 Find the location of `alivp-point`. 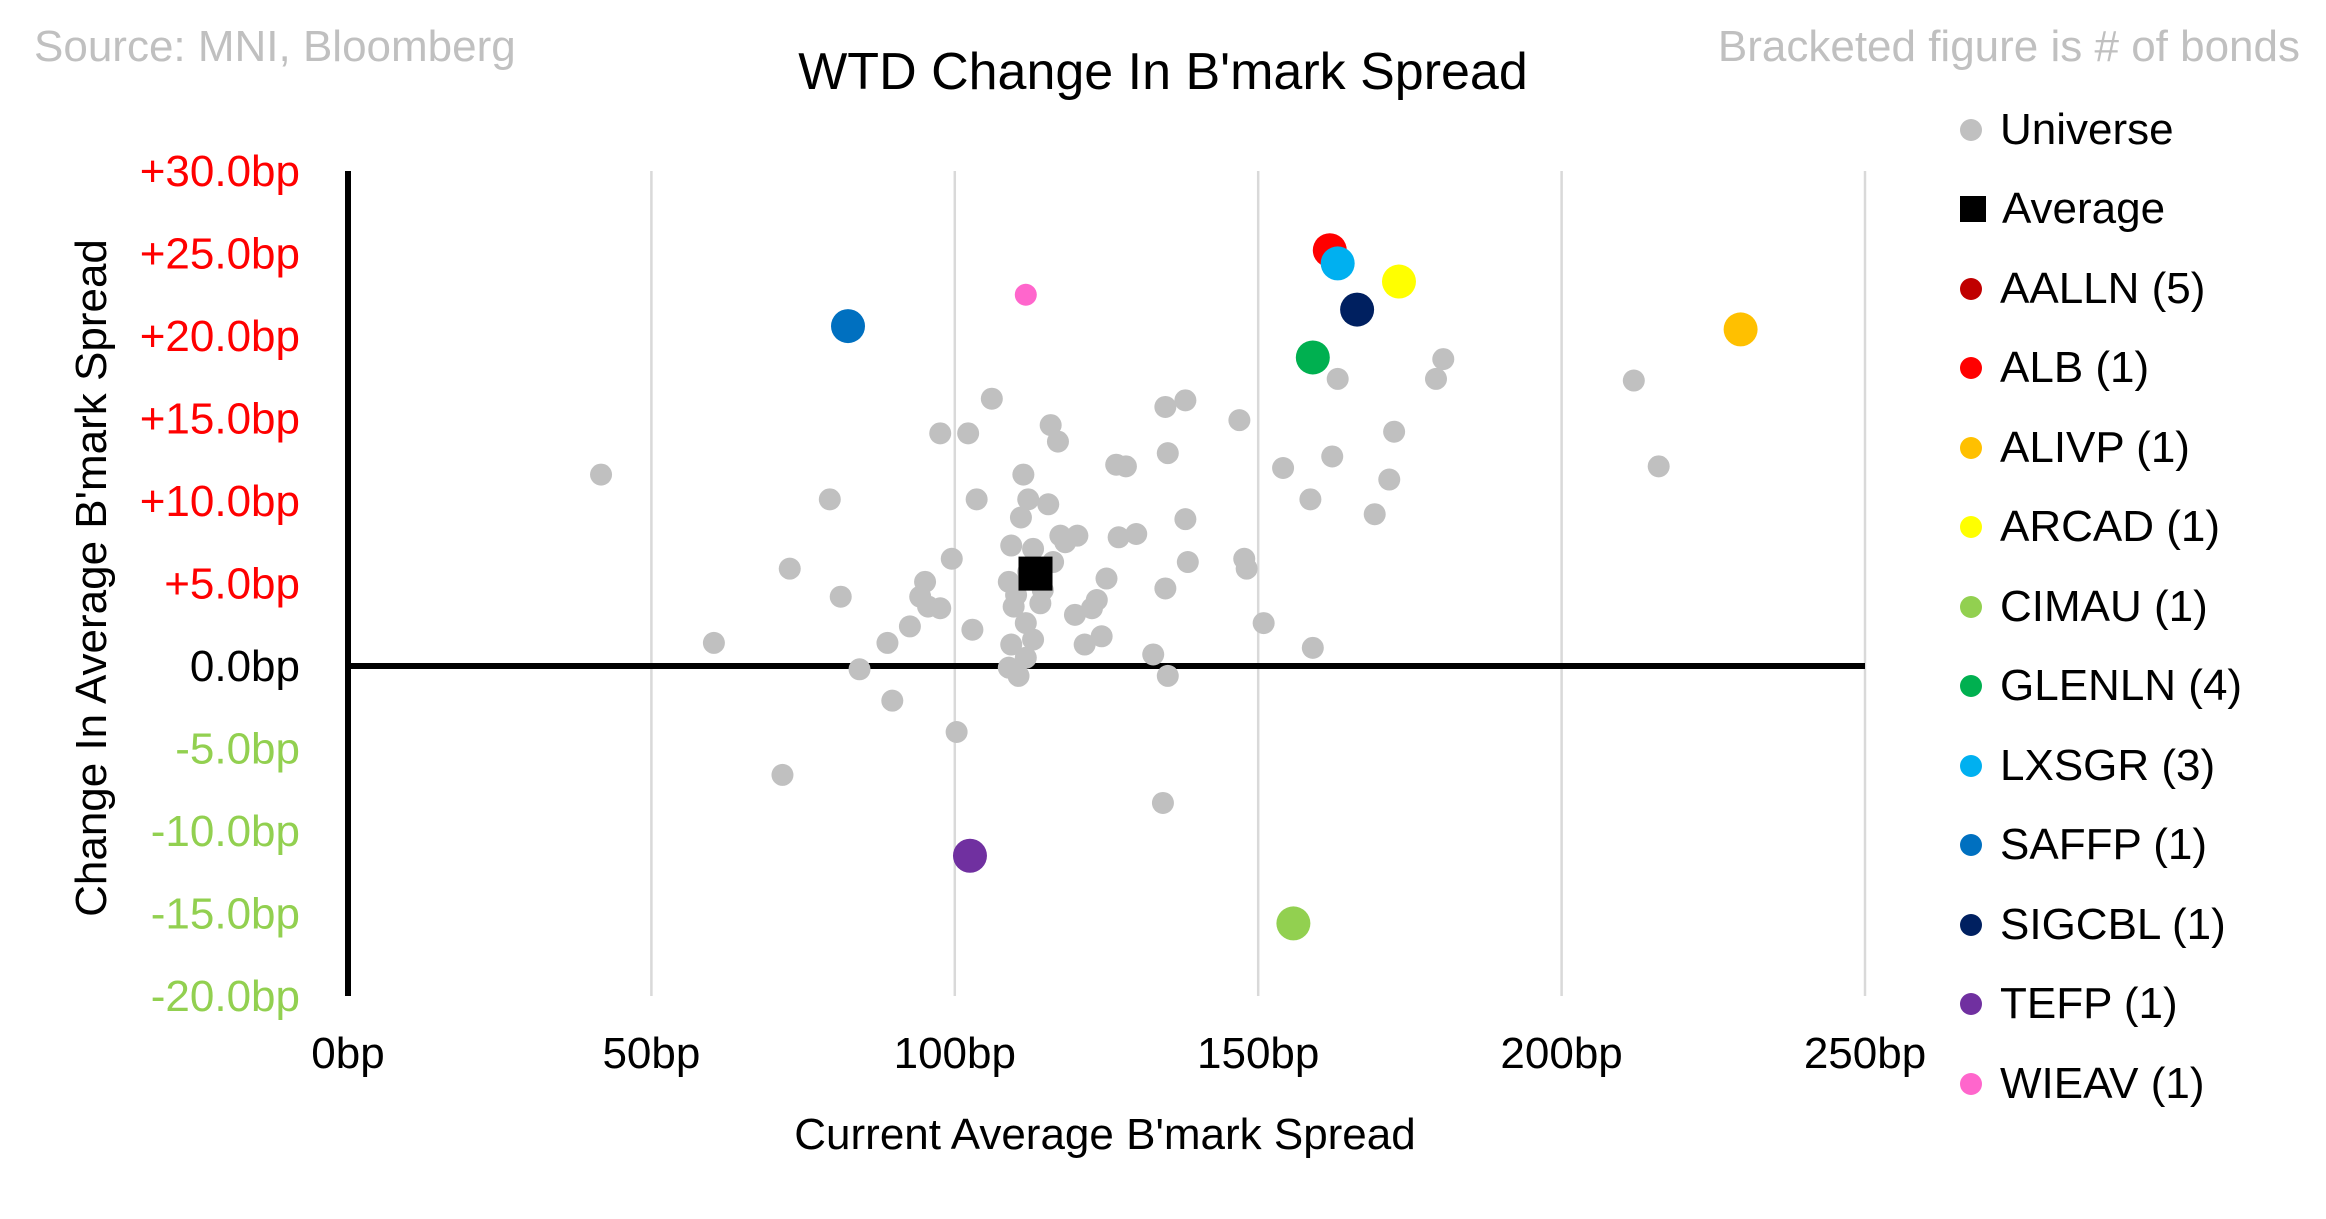

alivp-point is located at coordinates (1740, 329).